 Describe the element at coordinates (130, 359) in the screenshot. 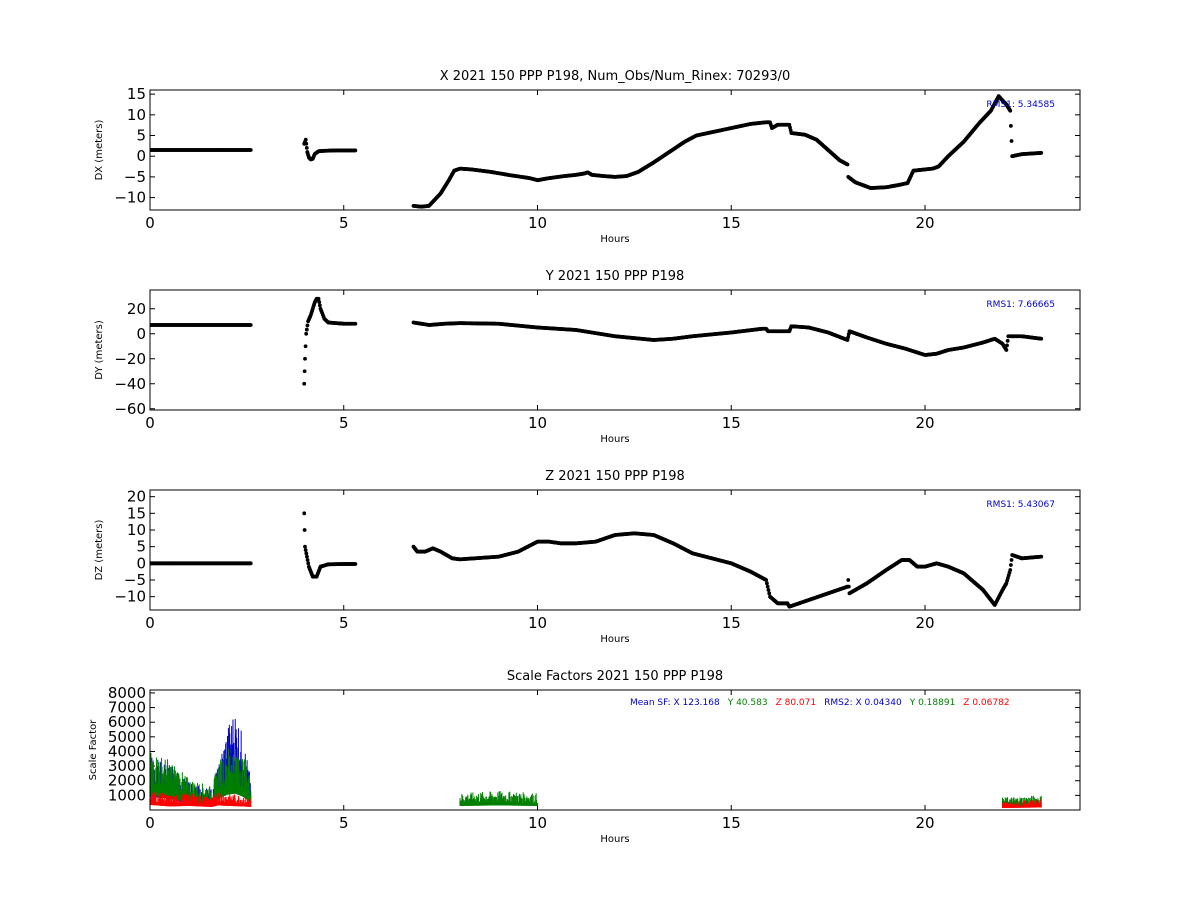

I see `y-tick-label: −20` at that location.